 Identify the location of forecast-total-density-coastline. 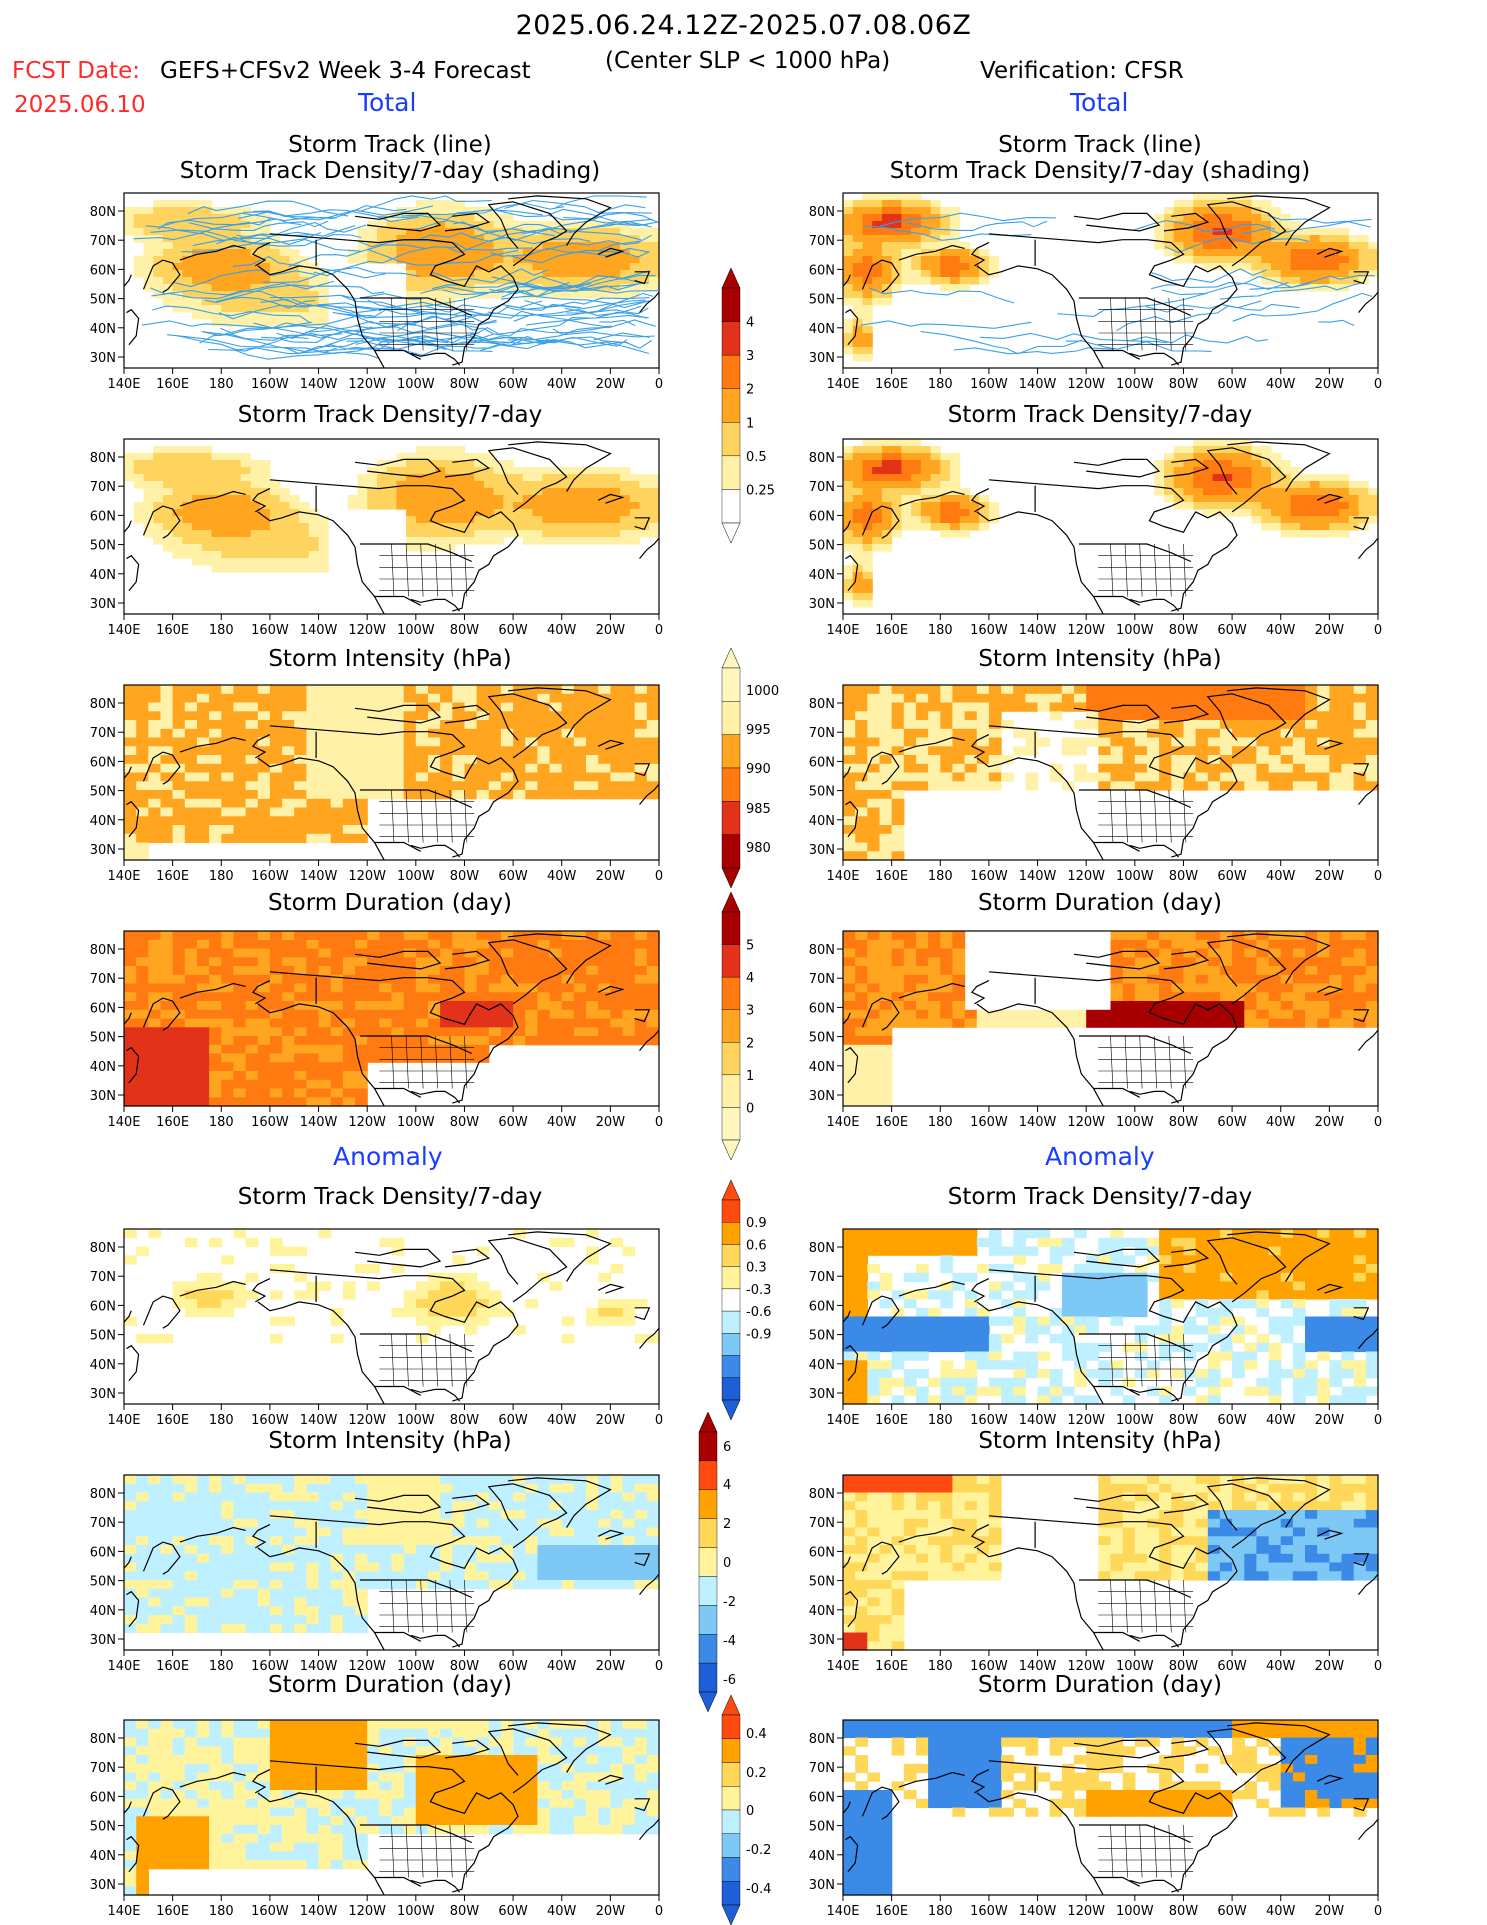
(133, 573).